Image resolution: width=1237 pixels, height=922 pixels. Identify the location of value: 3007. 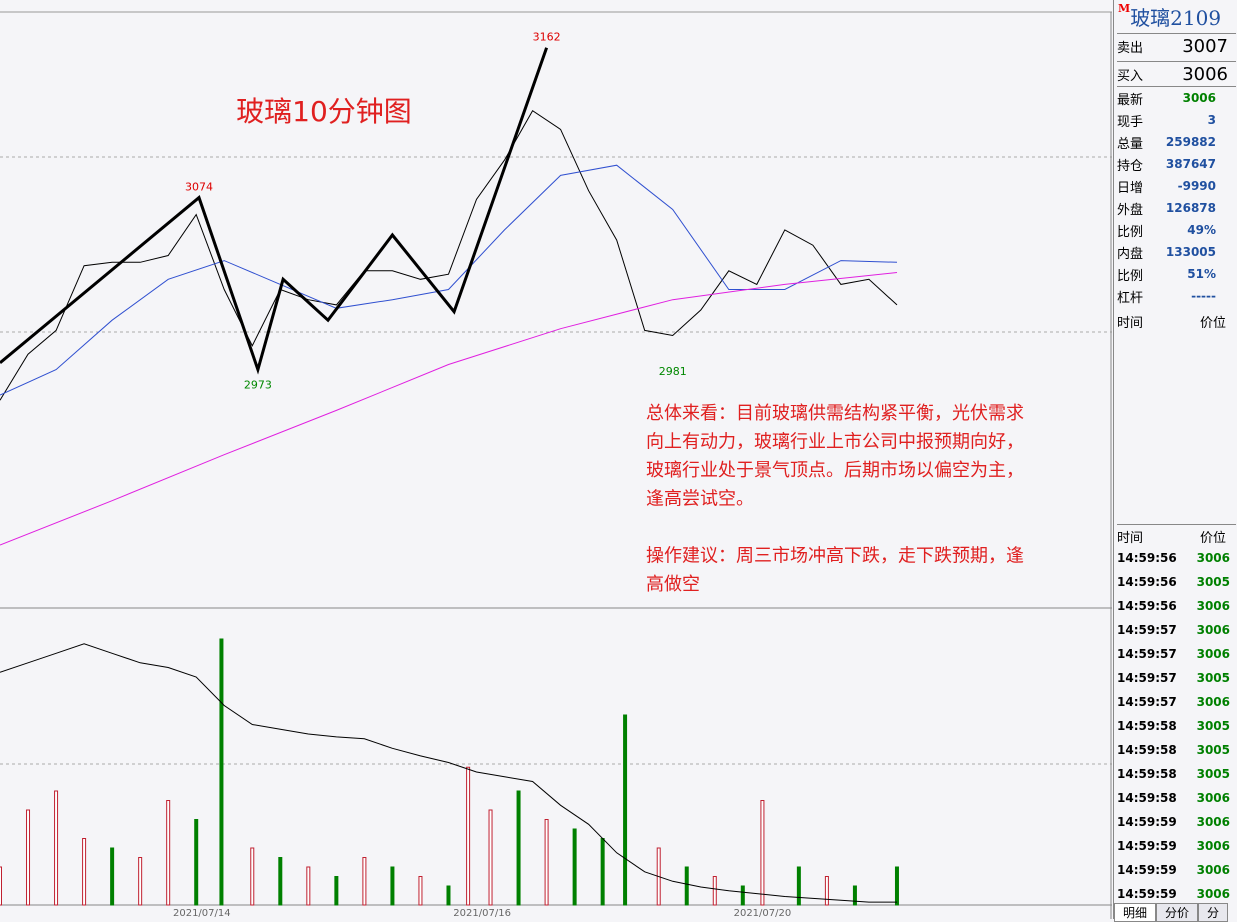
(1205, 46).